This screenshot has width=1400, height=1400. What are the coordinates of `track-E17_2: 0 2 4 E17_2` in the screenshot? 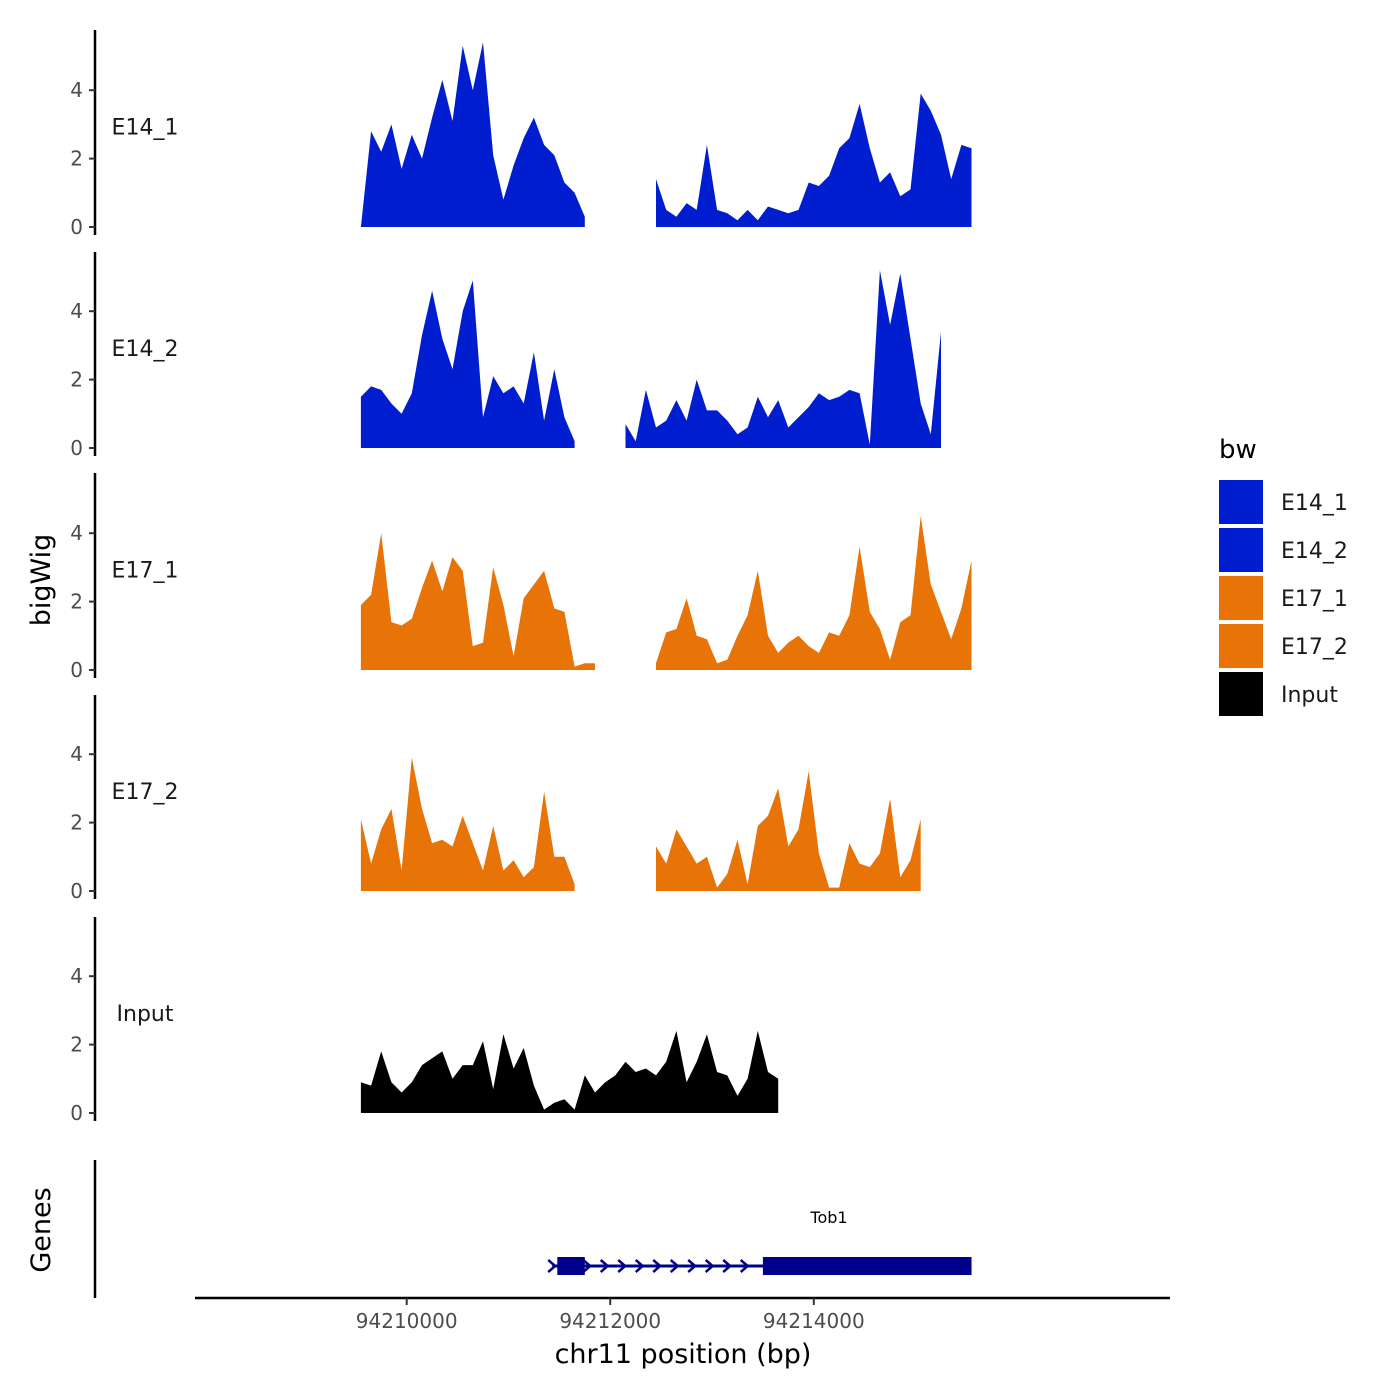 It's located at (495, 799).